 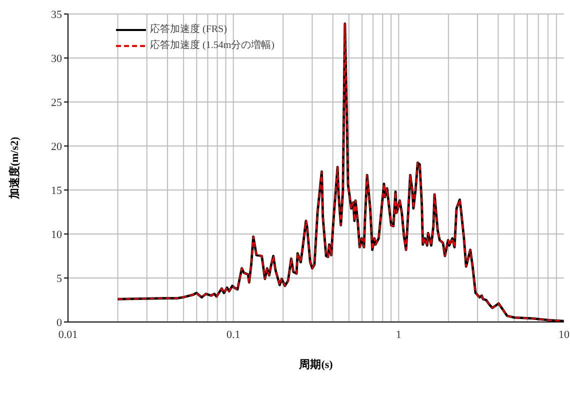 What do you see at coordinates (56, 58) in the screenshot?
I see `y-tick-label: 30` at bounding box center [56, 58].